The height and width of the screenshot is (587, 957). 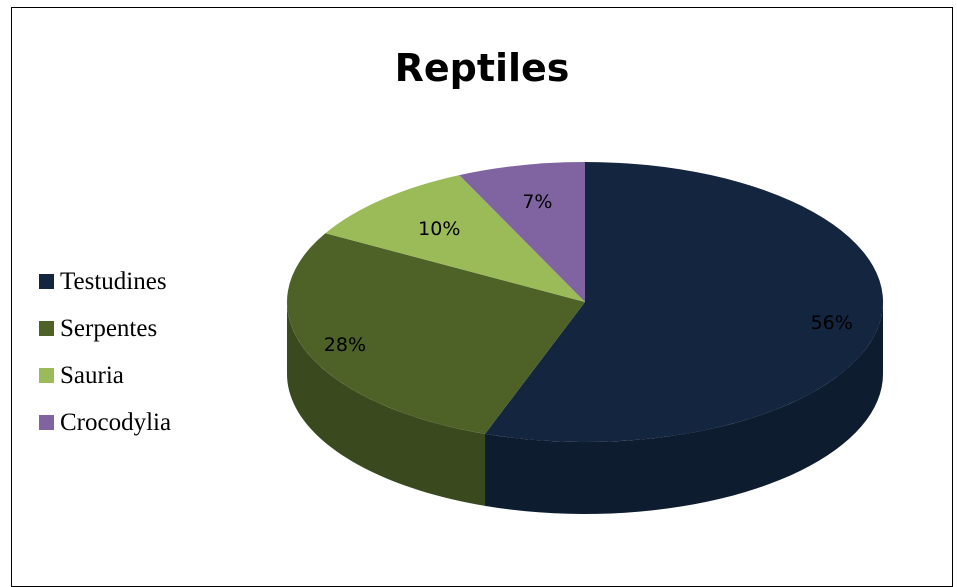 I want to click on legend-label-sauria: Sauria, so click(x=92, y=375).